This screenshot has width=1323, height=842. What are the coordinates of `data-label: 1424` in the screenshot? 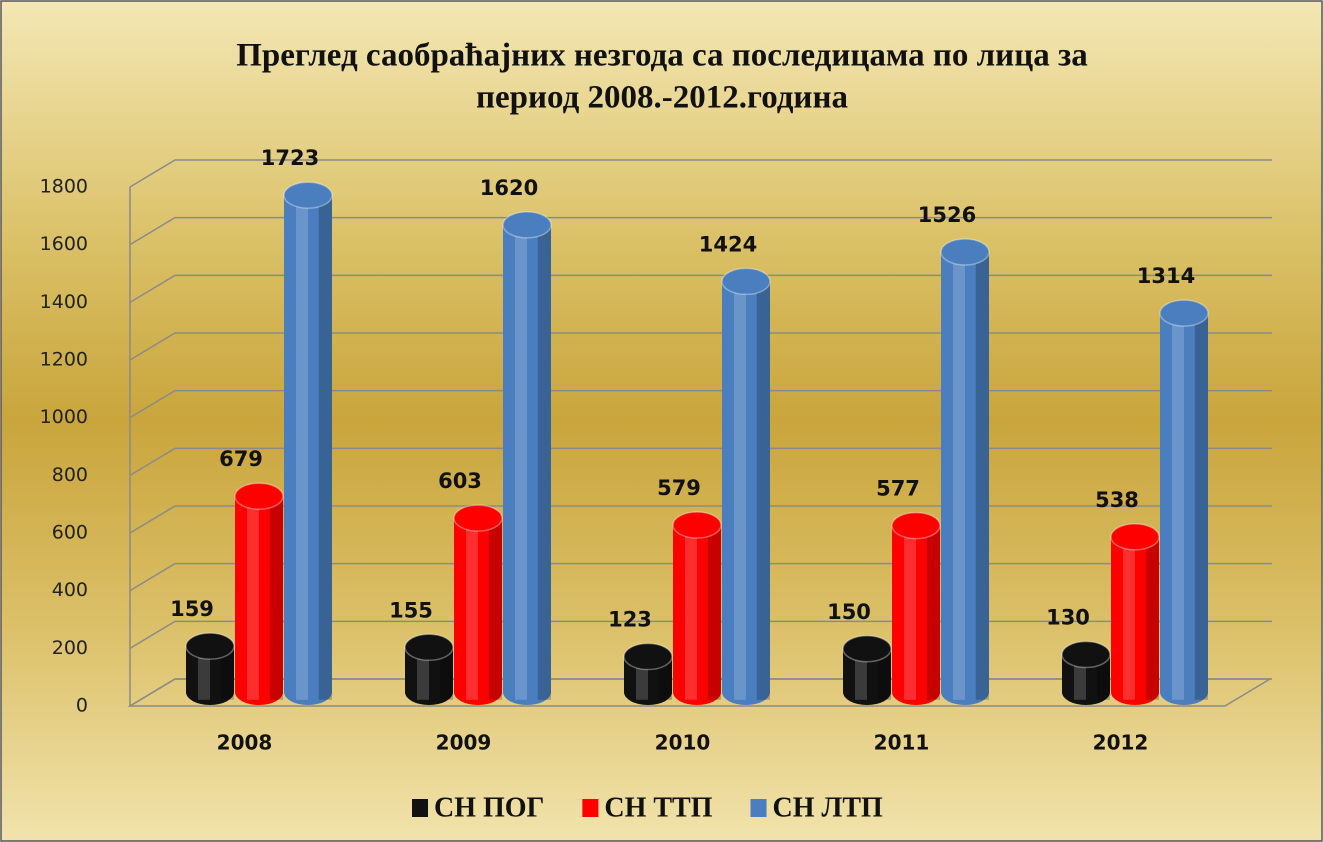 It's located at (728, 244).